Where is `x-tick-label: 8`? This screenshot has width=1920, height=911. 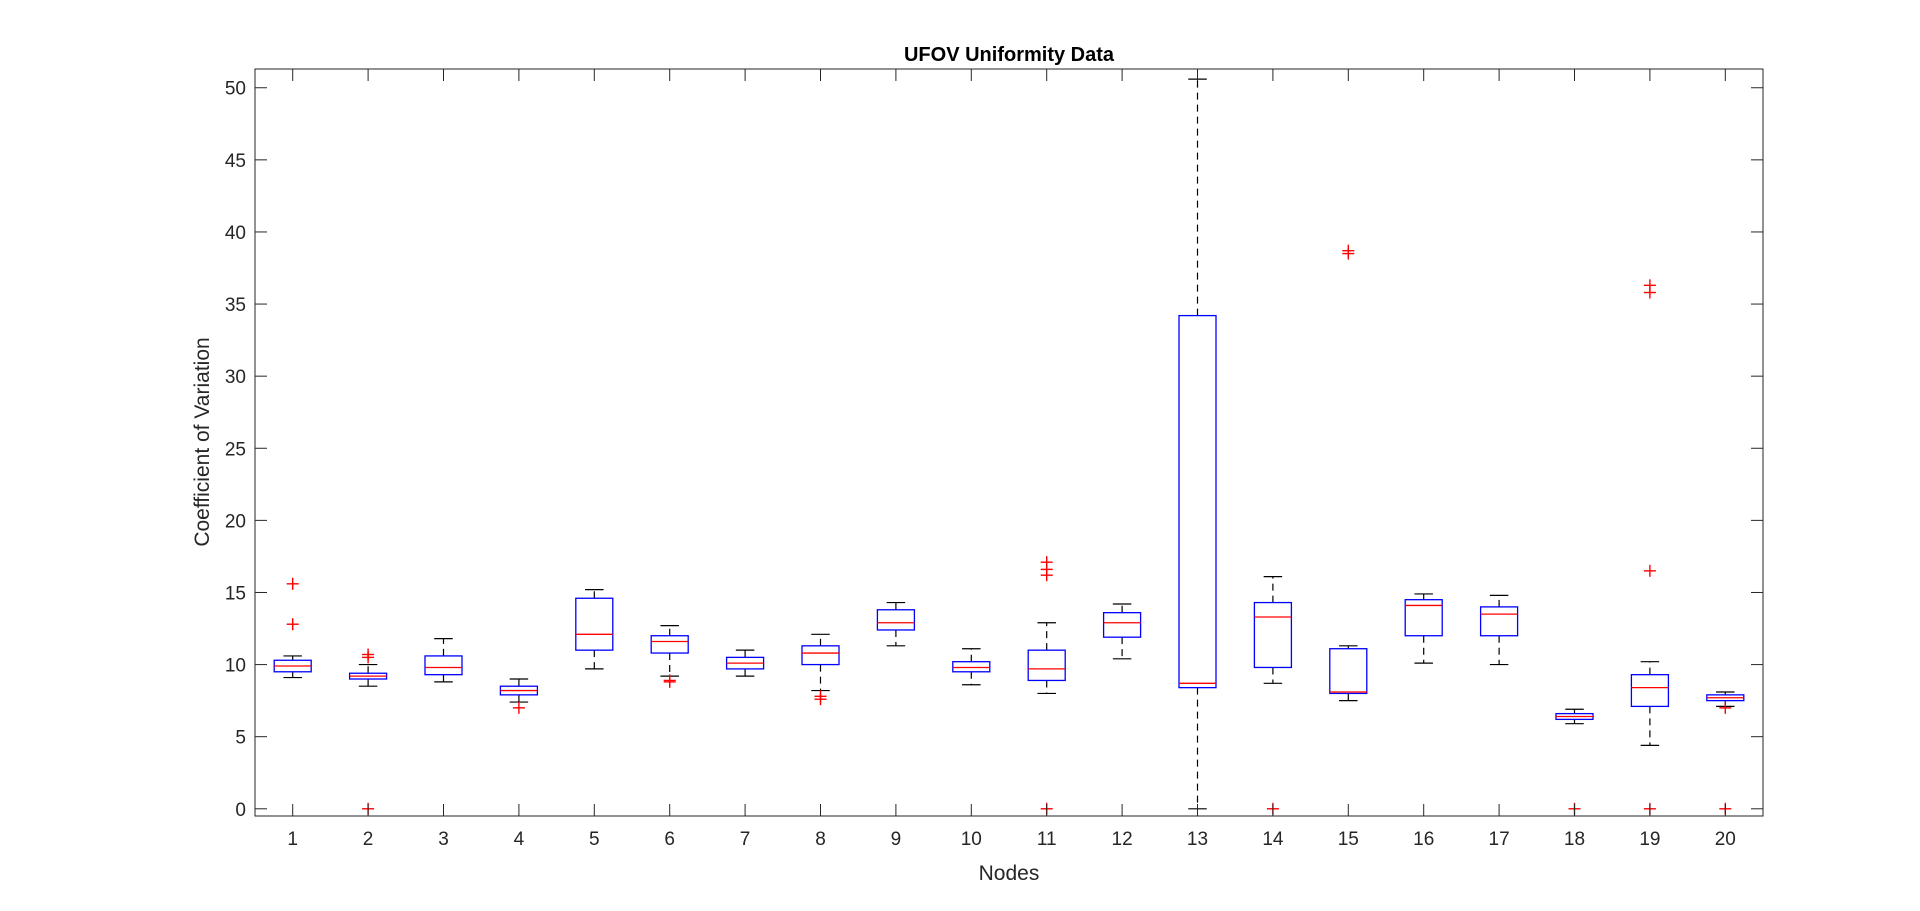 x-tick-label: 8 is located at coordinates (820, 839).